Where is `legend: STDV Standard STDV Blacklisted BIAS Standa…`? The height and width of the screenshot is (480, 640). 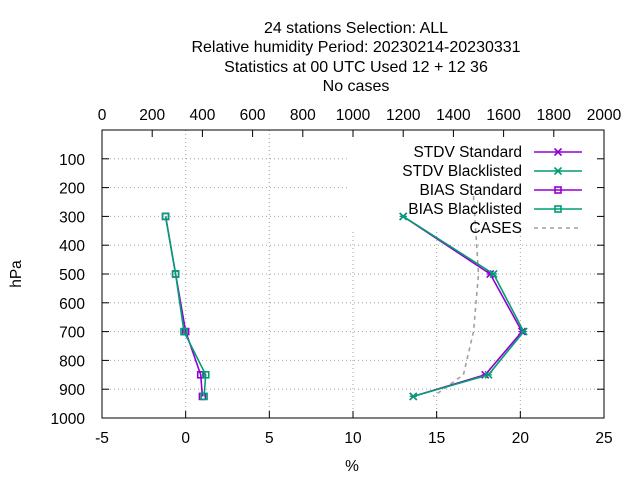
legend: STDV Standard STDV Blacklisted BIAS Standa… is located at coordinates (492, 190).